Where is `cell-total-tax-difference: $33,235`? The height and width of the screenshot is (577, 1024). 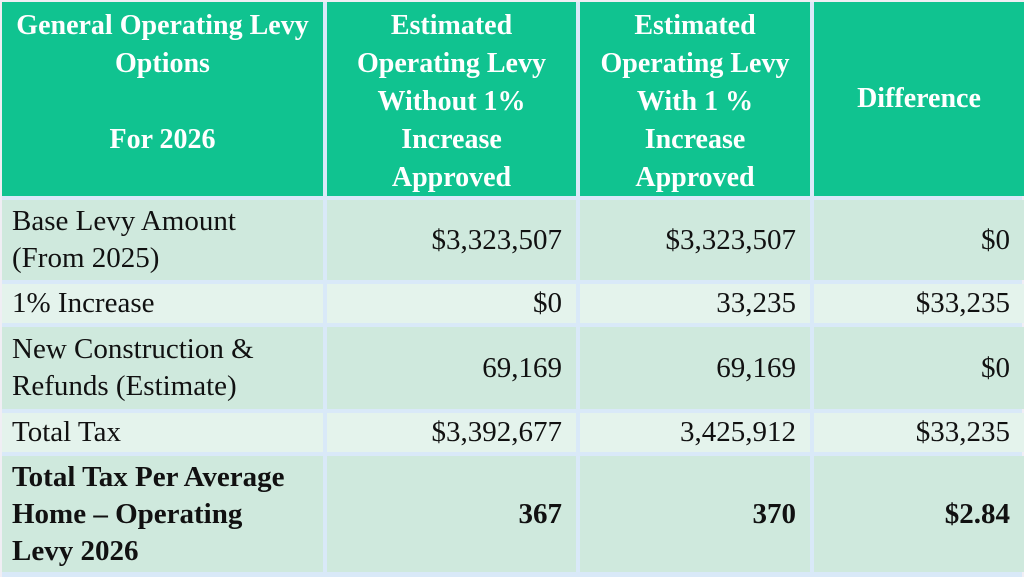
cell-total-tax-difference: $33,235 is located at coordinates (919, 432).